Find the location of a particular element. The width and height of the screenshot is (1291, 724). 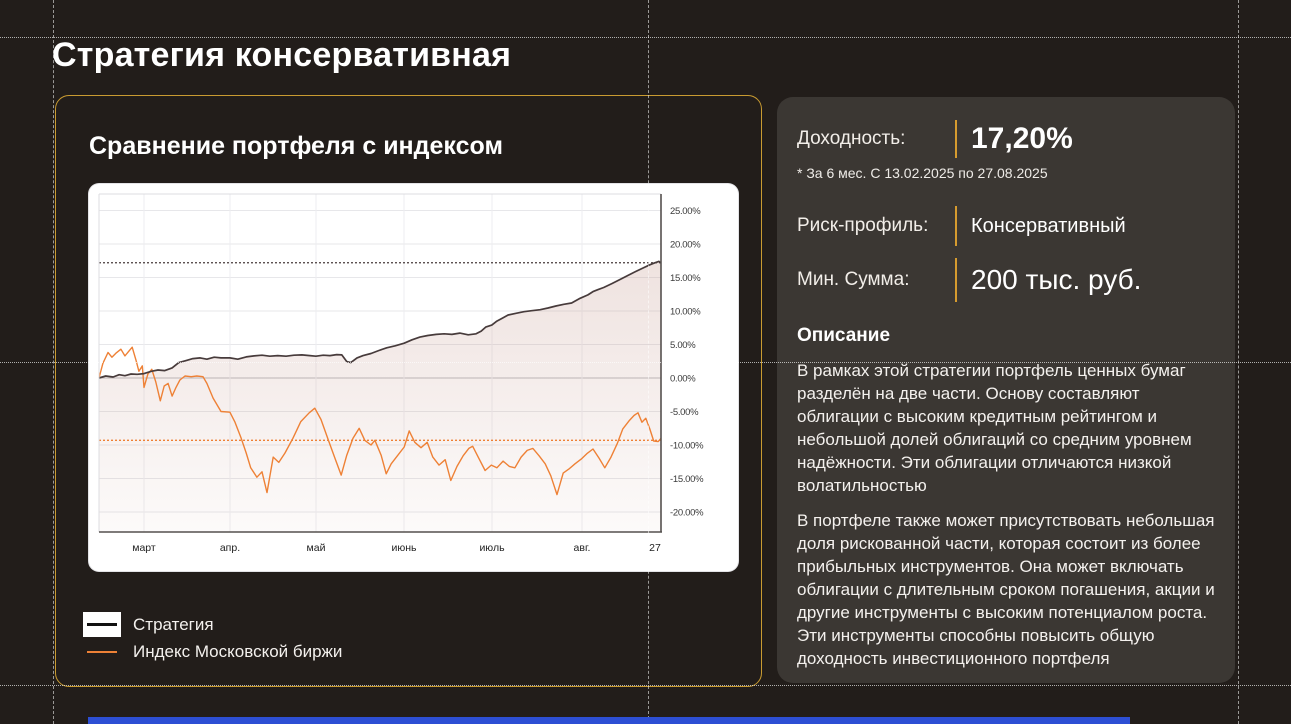

risk-profile-row: Риск-профиль: Консервативный is located at coordinates (1006, 226).